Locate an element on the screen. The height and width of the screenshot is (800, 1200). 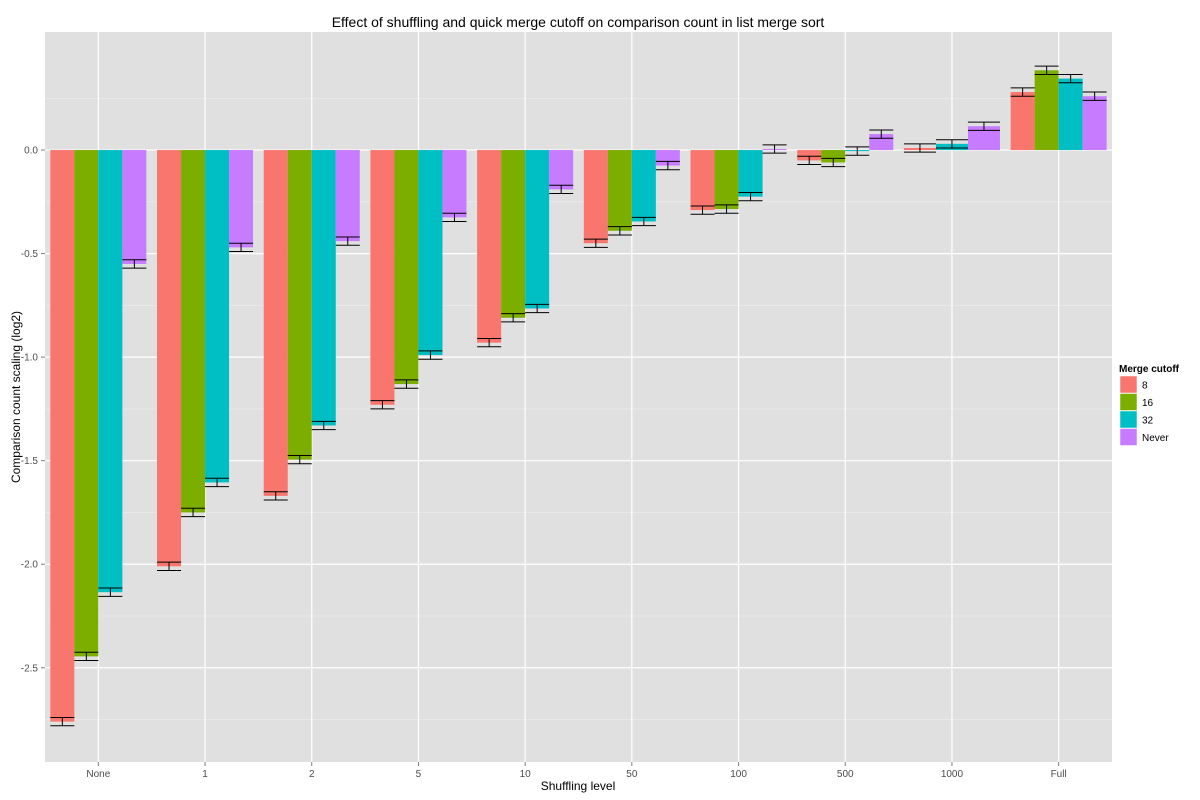
y-tick-label: -2.0 is located at coordinates (30, 565).